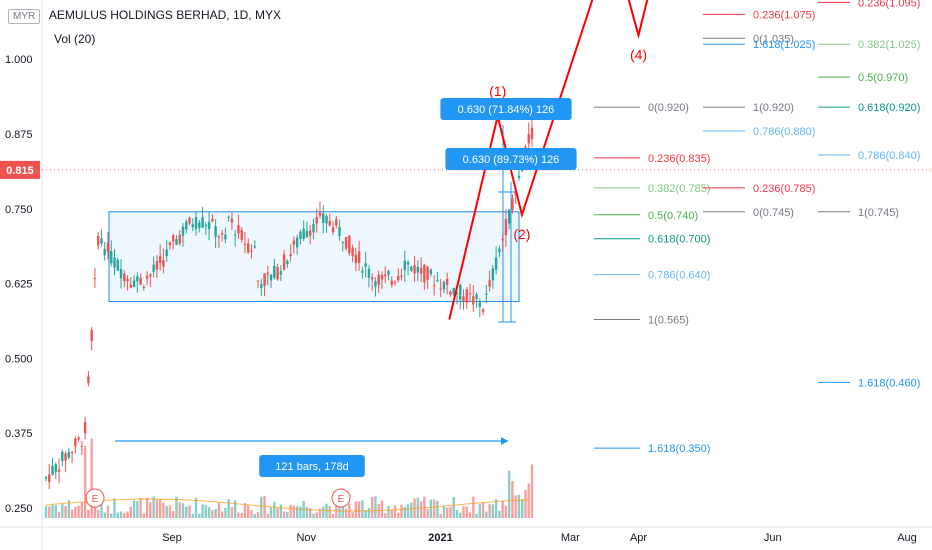 The image size is (932, 550). I want to click on fib-level-label: 0.382(1.025), so click(889, 45).